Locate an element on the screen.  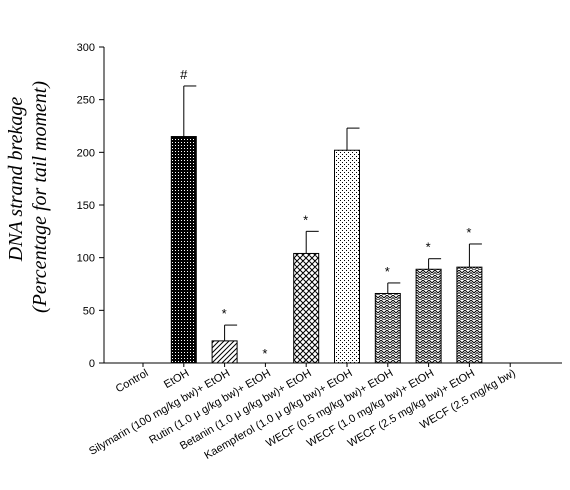
y-tick-label: 150 is located at coordinates (86, 206).